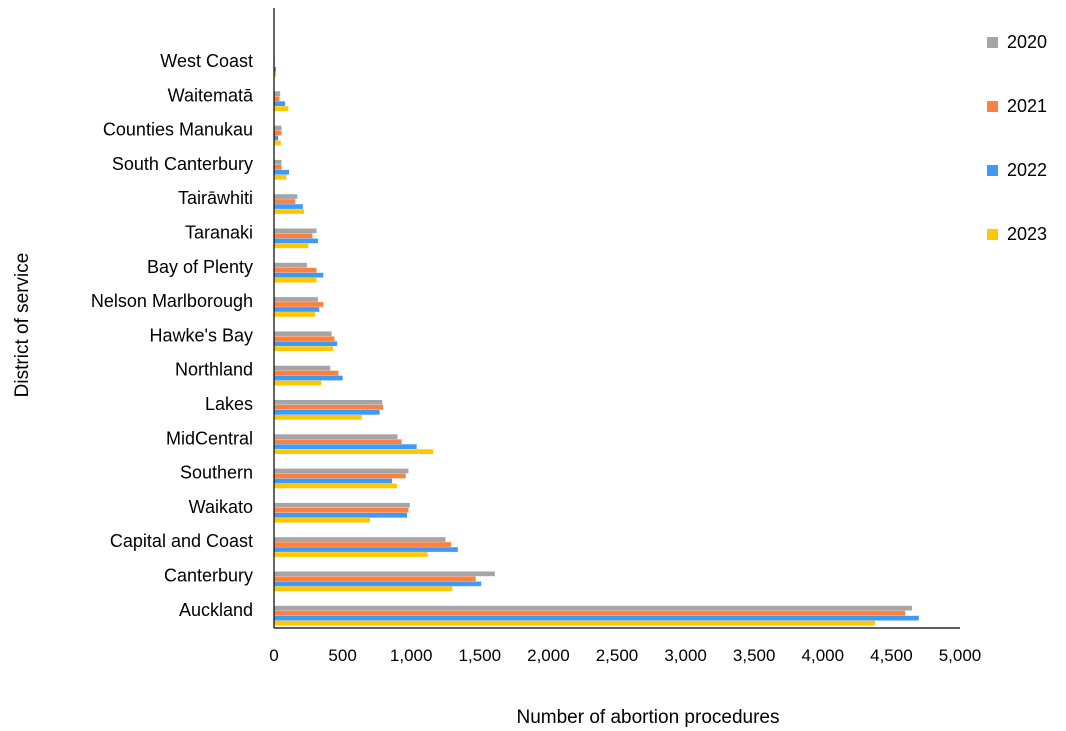 The width and height of the screenshot is (1066, 731). I want to click on legend-swatch-2020, so click(992, 42).